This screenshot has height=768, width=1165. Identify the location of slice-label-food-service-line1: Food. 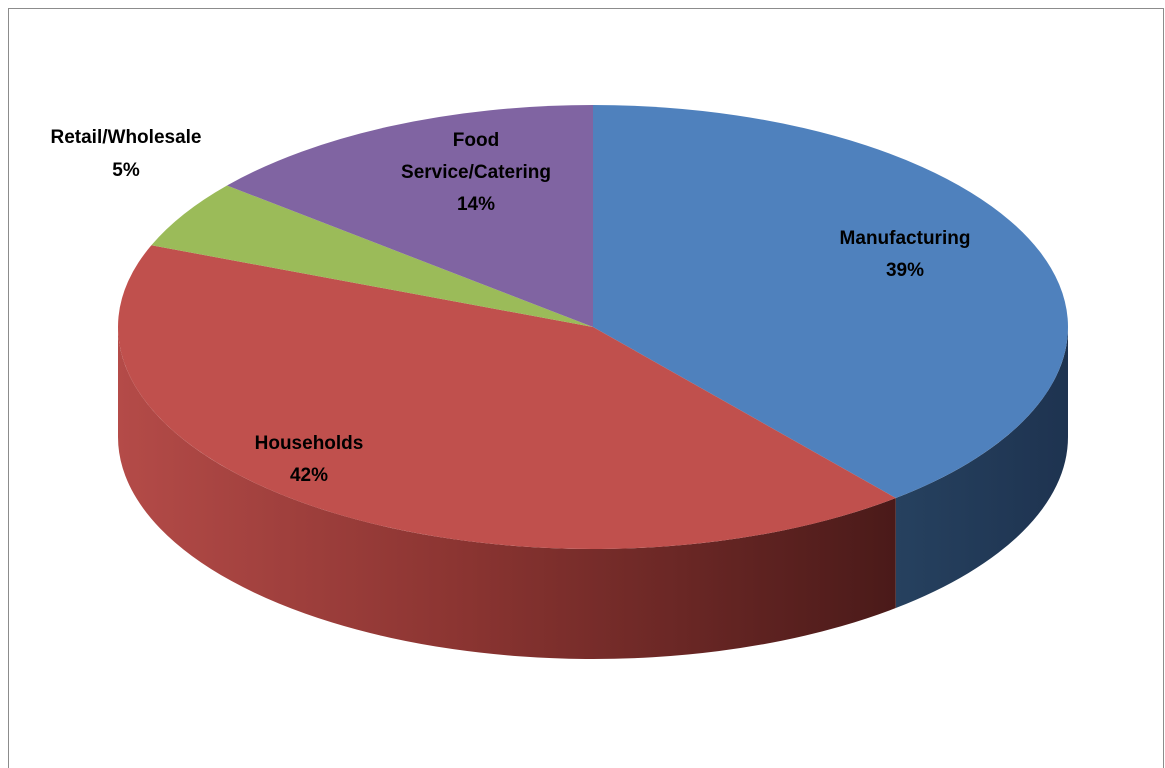
(476, 140).